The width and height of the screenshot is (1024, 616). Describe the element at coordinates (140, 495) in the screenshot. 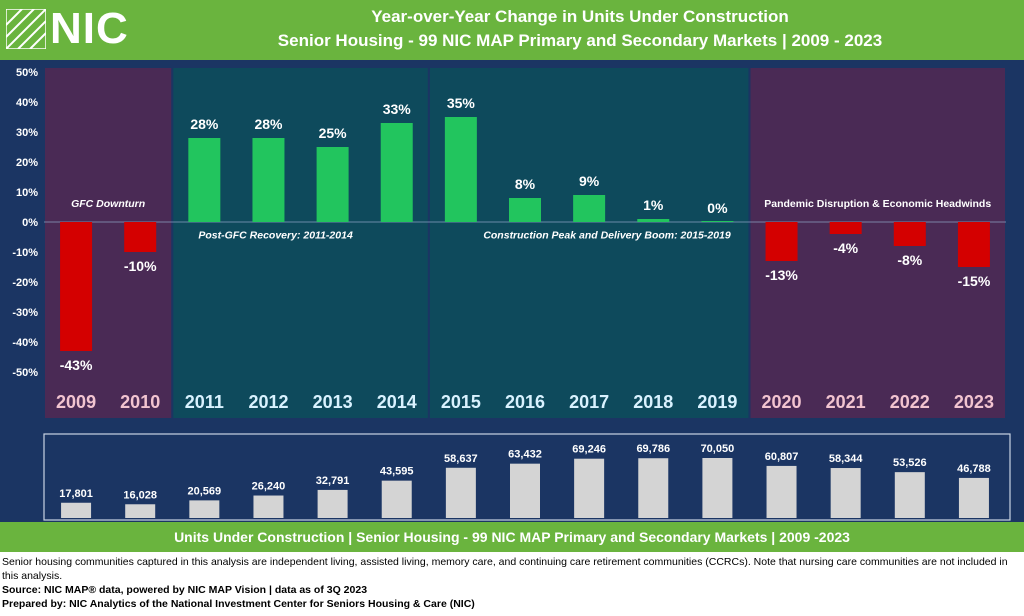

I see `units-data-label: 16,028` at that location.